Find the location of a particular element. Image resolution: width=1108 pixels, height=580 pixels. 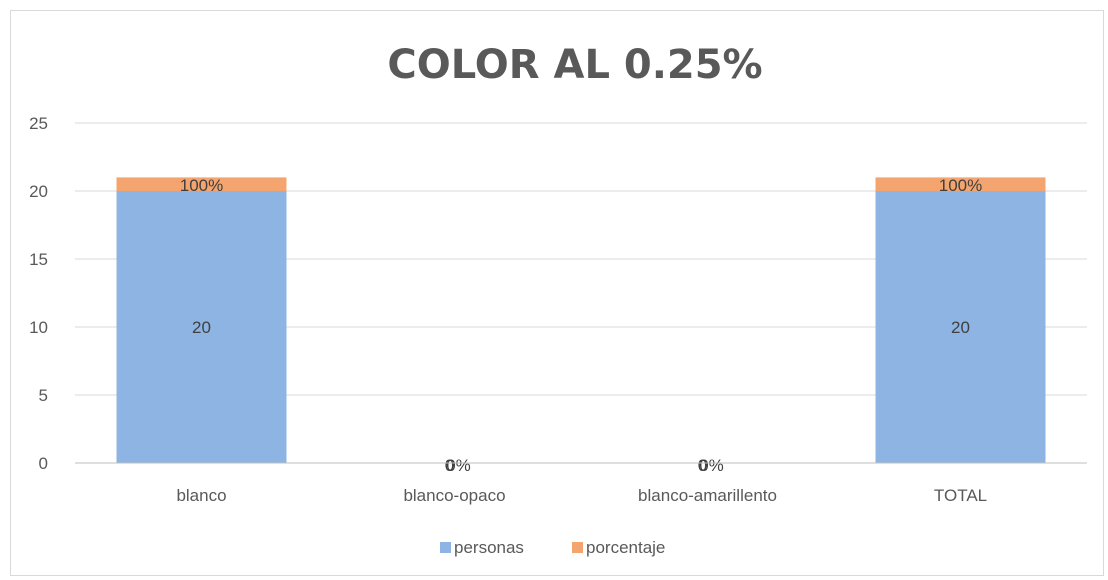

x-tick-label: blanco is located at coordinates (201, 495).